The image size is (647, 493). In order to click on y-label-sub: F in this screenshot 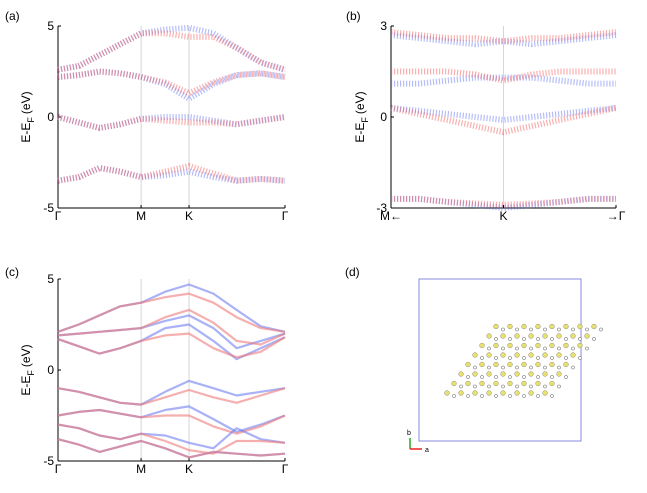, I will do `click(31, 373)`.